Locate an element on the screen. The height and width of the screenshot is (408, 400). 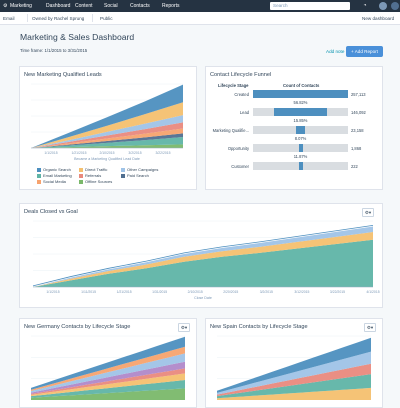
nav-contacts: Contacts is located at coordinates (140, 6).